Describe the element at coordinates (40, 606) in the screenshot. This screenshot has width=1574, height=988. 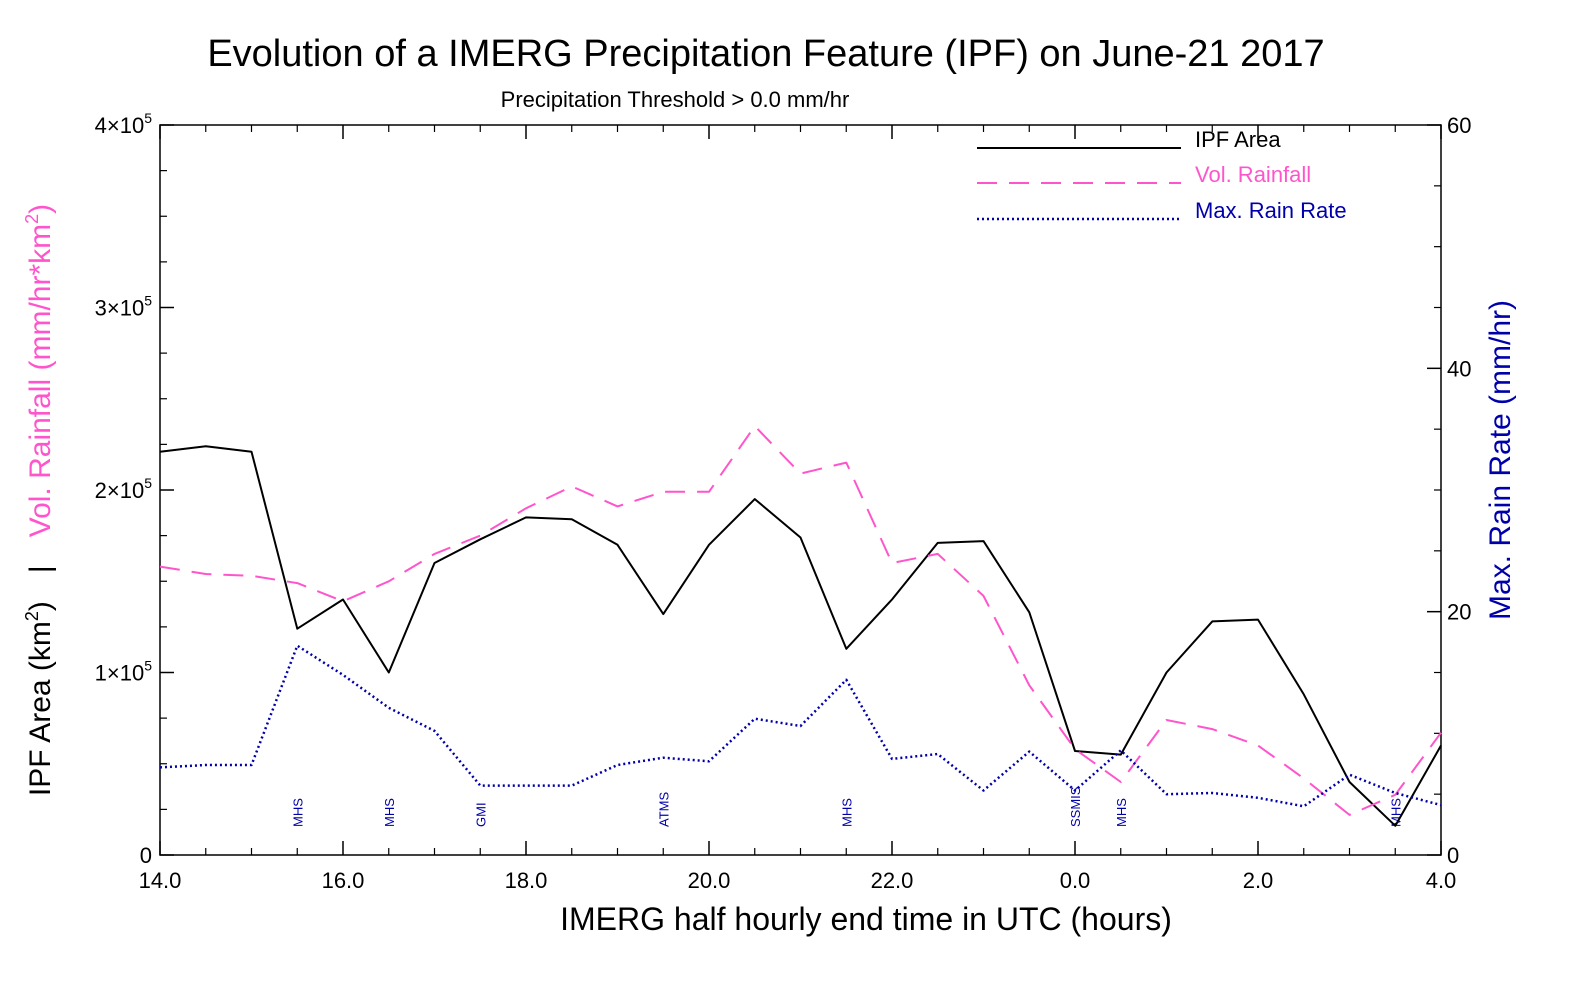
I see `y-left-title-area-close: )` at that location.